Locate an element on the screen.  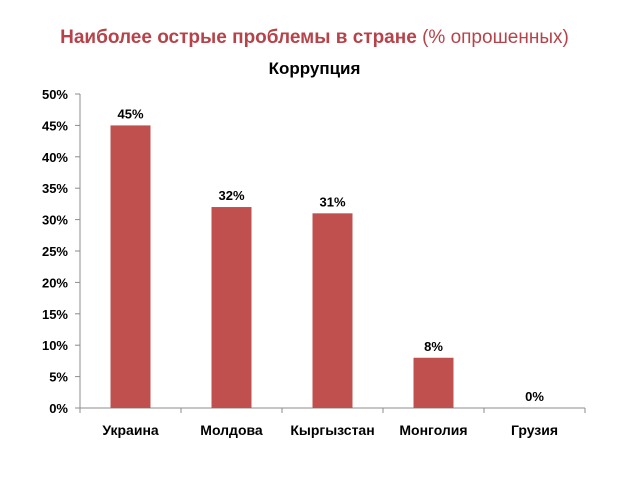
y-tick-label: 30% is located at coordinates (55, 220).